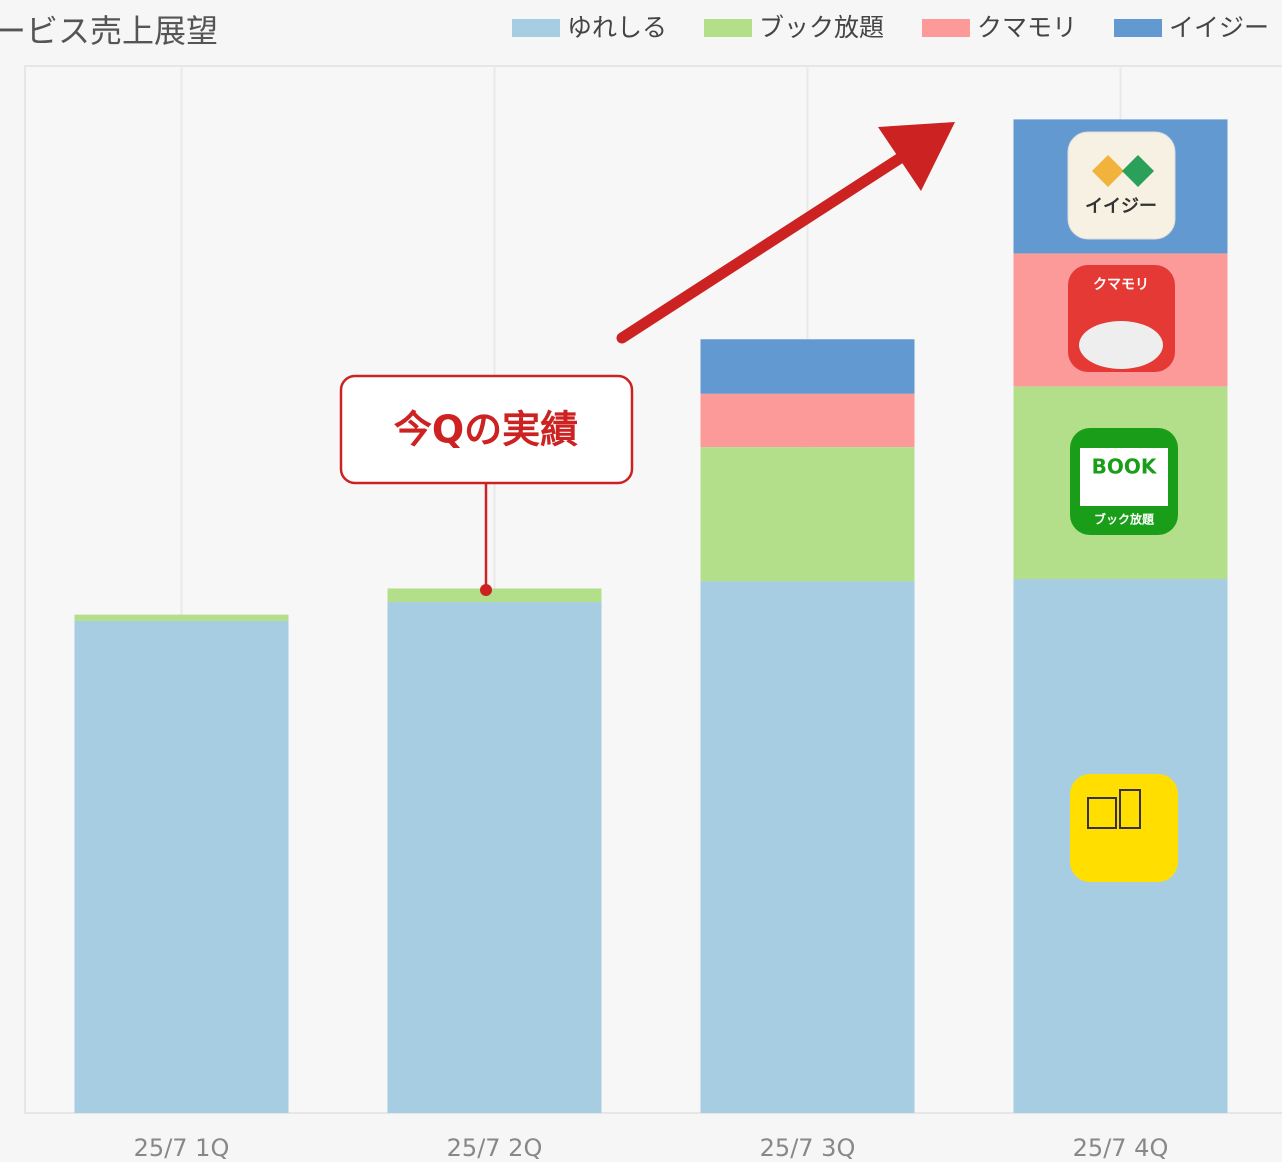 This screenshot has width=1282, height=1162. Describe the element at coordinates (651, 1148) in the screenshot. I see `x-axis: 25/7 1Q 25/7 2Q 25/7 3Q 25/7 4Q` at that location.